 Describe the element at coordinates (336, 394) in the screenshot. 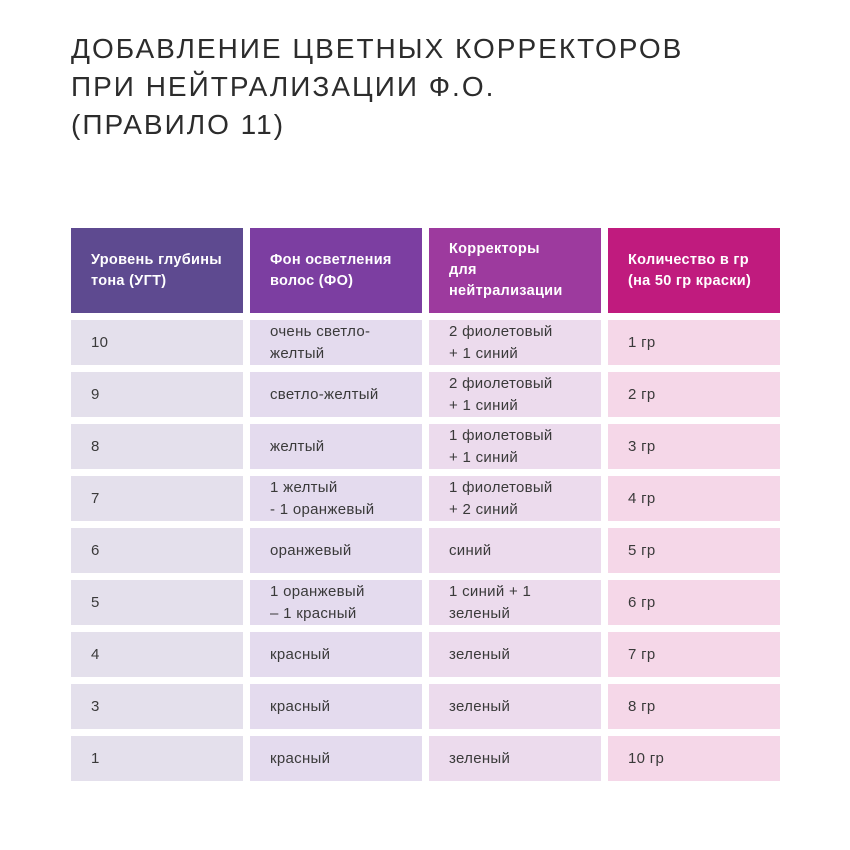

I see `table-cell-fo: светло-желтый` at that location.